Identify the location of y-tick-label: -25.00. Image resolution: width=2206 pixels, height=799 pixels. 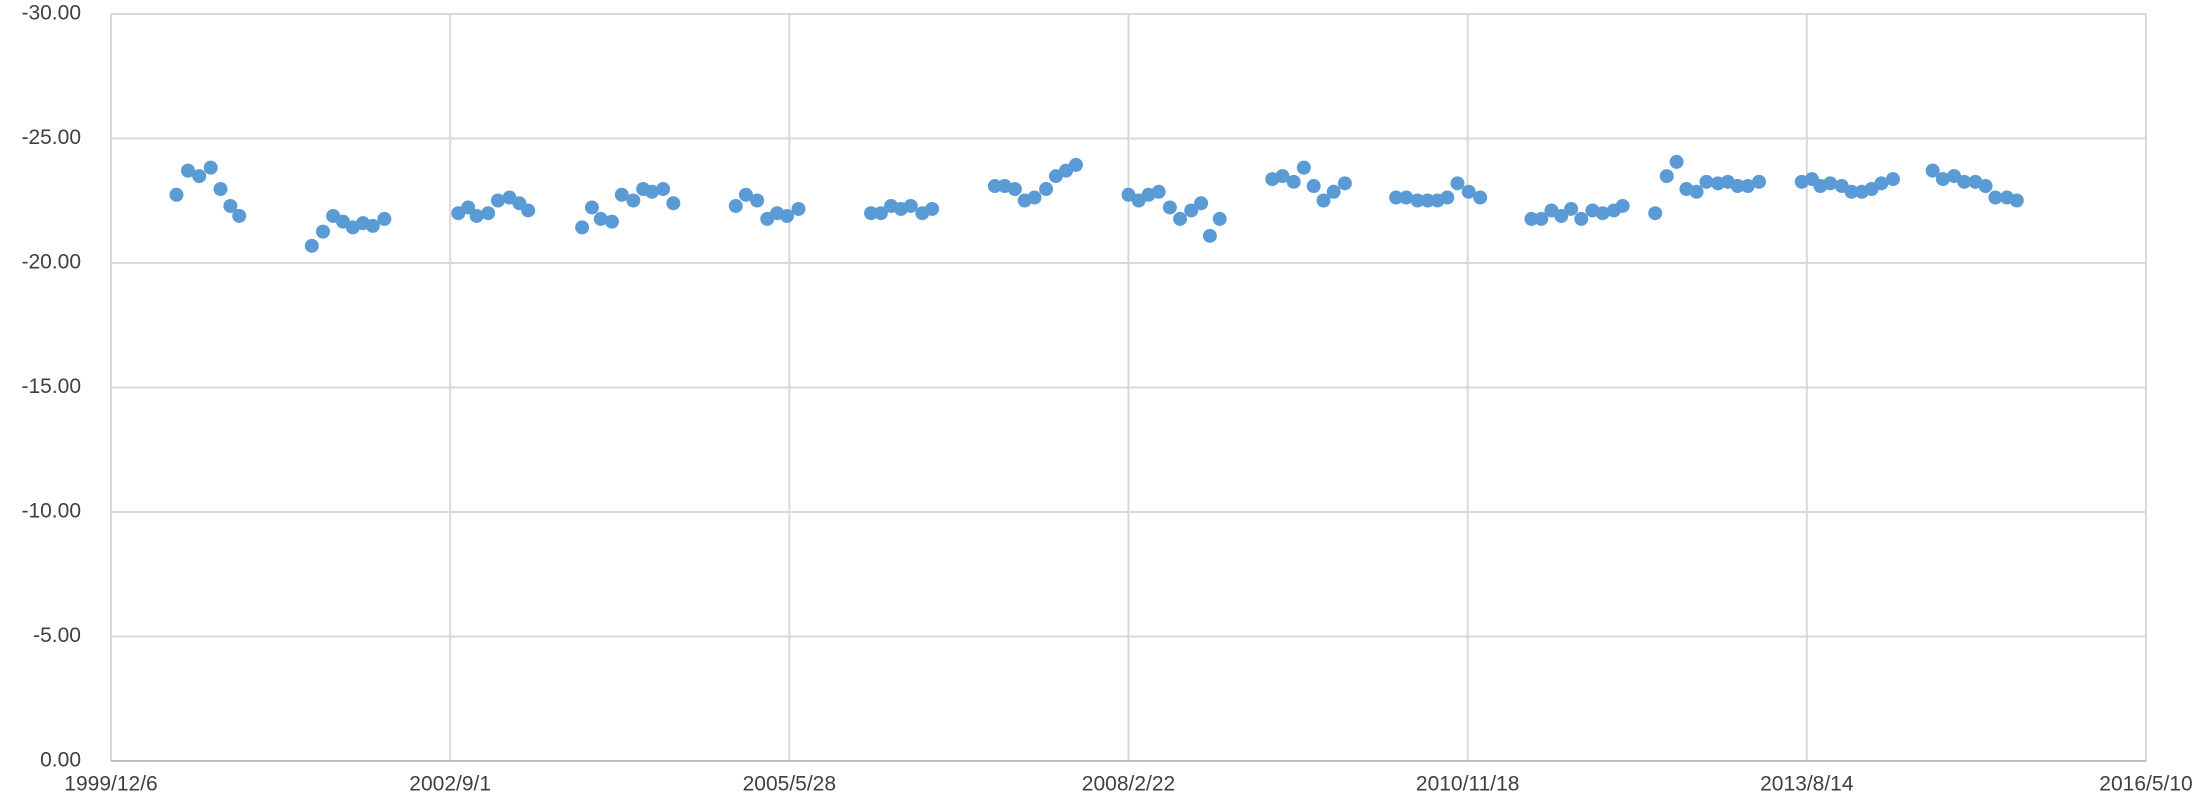
(51, 137).